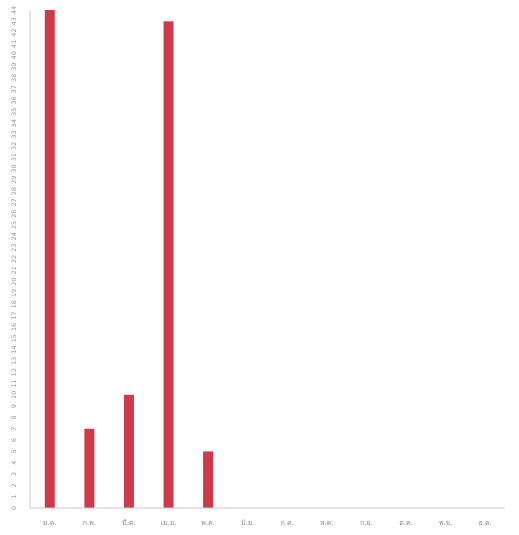  What do you see at coordinates (129, 523) in the screenshot?
I see `x-tick-label: มี.ค.` at bounding box center [129, 523].